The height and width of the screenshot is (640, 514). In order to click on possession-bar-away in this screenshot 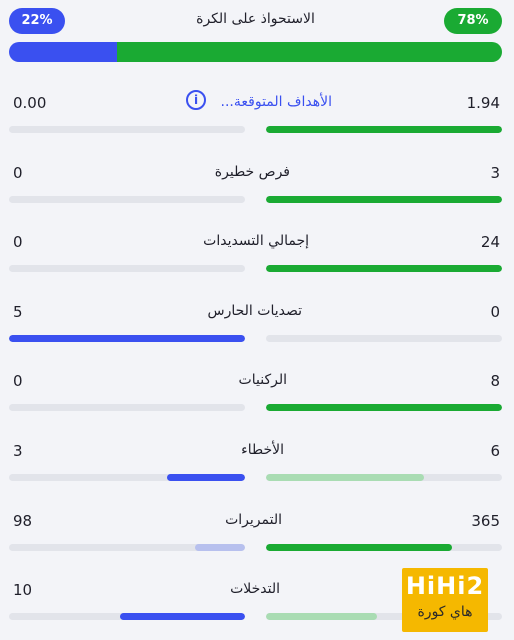, I will do `click(63, 52)`.